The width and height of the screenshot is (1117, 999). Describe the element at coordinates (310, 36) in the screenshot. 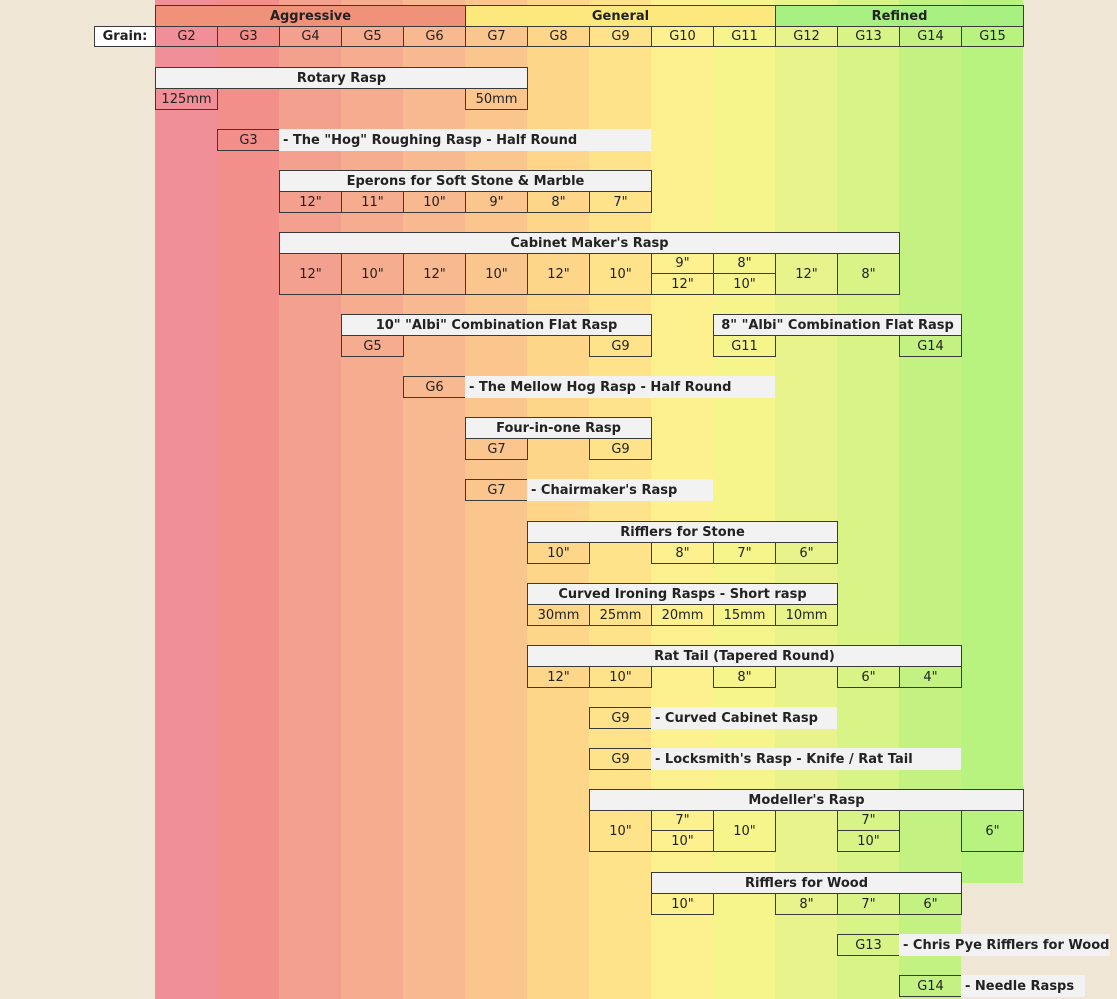

I see `grain-header-g4: G4` at that location.